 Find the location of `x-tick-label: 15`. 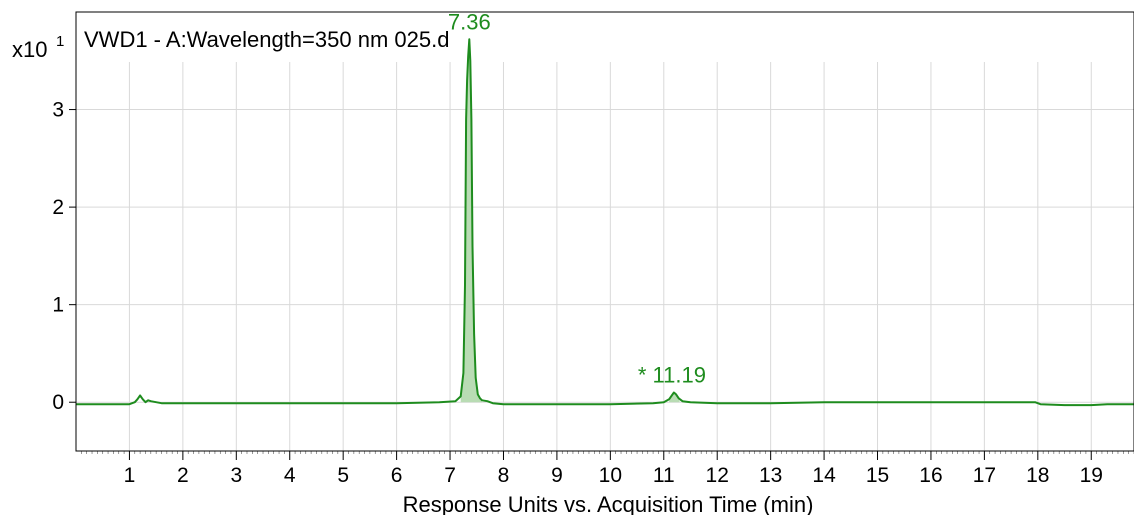

x-tick-label: 15 is located at coordinates (877, 475).